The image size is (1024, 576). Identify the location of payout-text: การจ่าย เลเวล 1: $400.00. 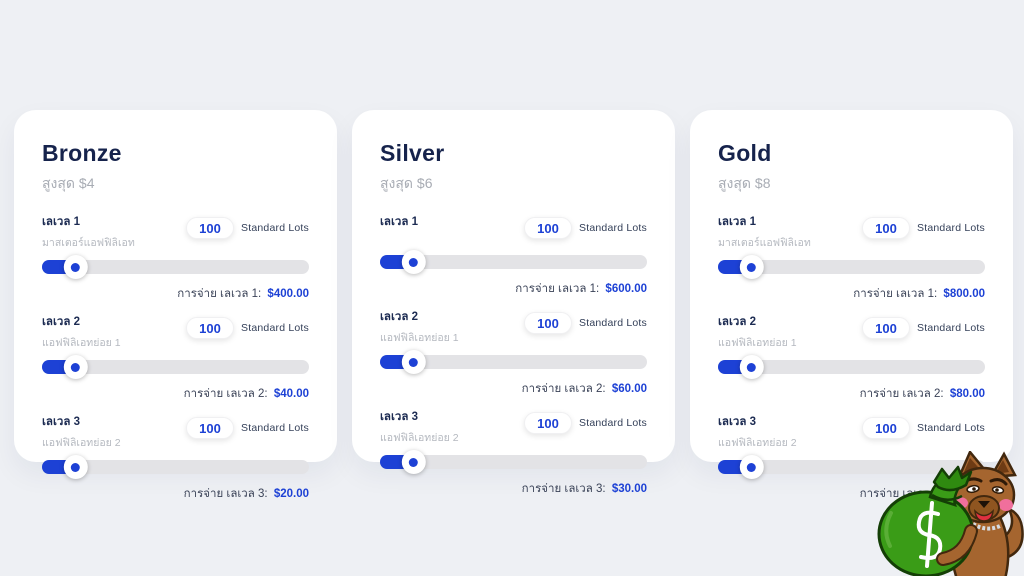
(175, 294).